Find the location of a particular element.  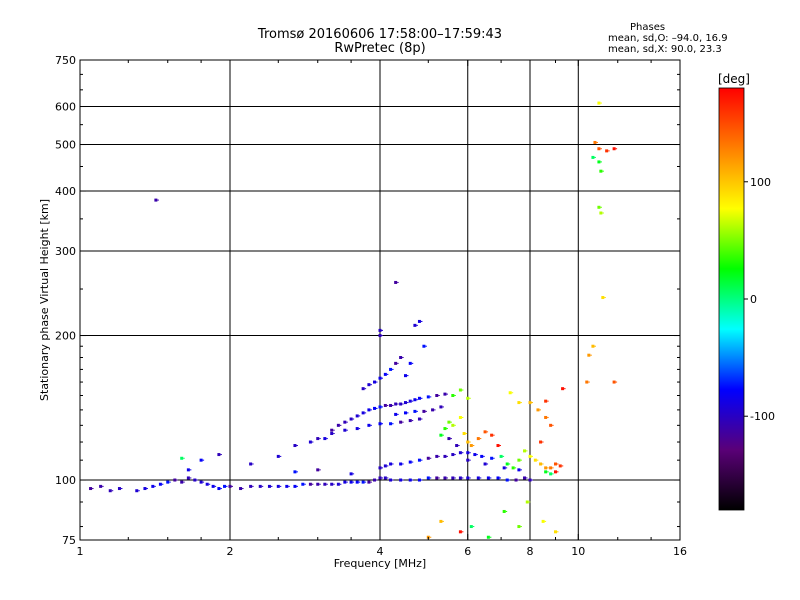

colorbar is located at coordinates (731, 299).